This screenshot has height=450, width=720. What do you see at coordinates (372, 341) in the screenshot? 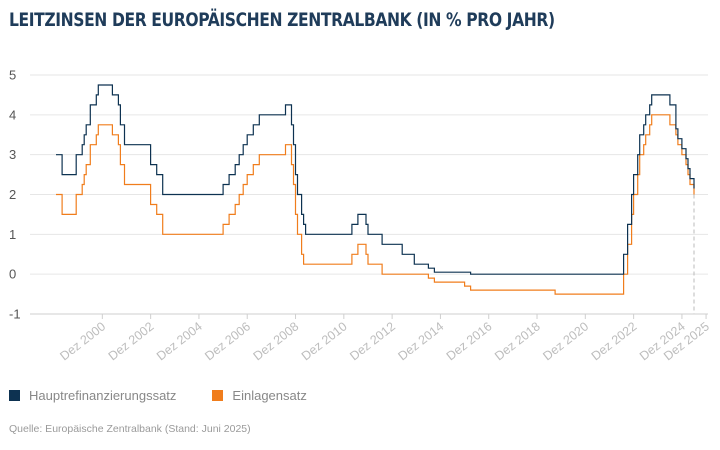
I see `x-tick-label: Dez 2012` at bounding box center [372, 341].